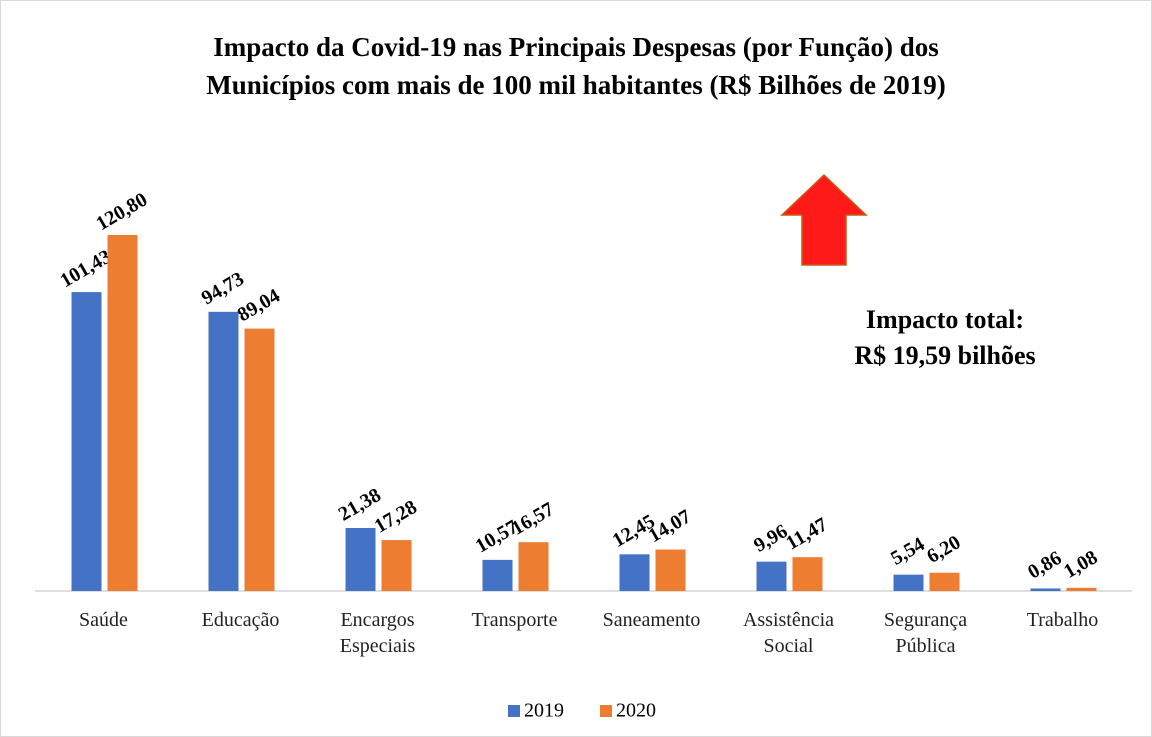  What do you see at coordinates (636, 711) in the screenshot?
I see `legend-label: 2020` at bounding box center [636, 711].